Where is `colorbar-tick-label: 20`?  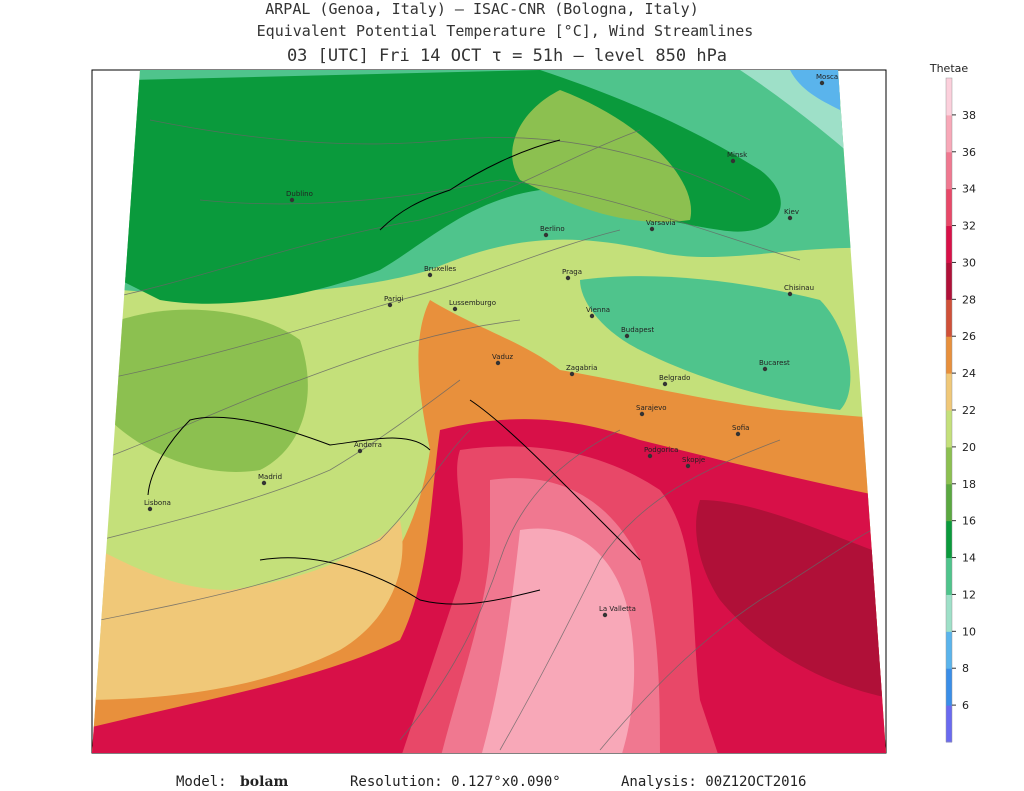
colorbar-tick-label: 20 is located at coordinates (969, 447).